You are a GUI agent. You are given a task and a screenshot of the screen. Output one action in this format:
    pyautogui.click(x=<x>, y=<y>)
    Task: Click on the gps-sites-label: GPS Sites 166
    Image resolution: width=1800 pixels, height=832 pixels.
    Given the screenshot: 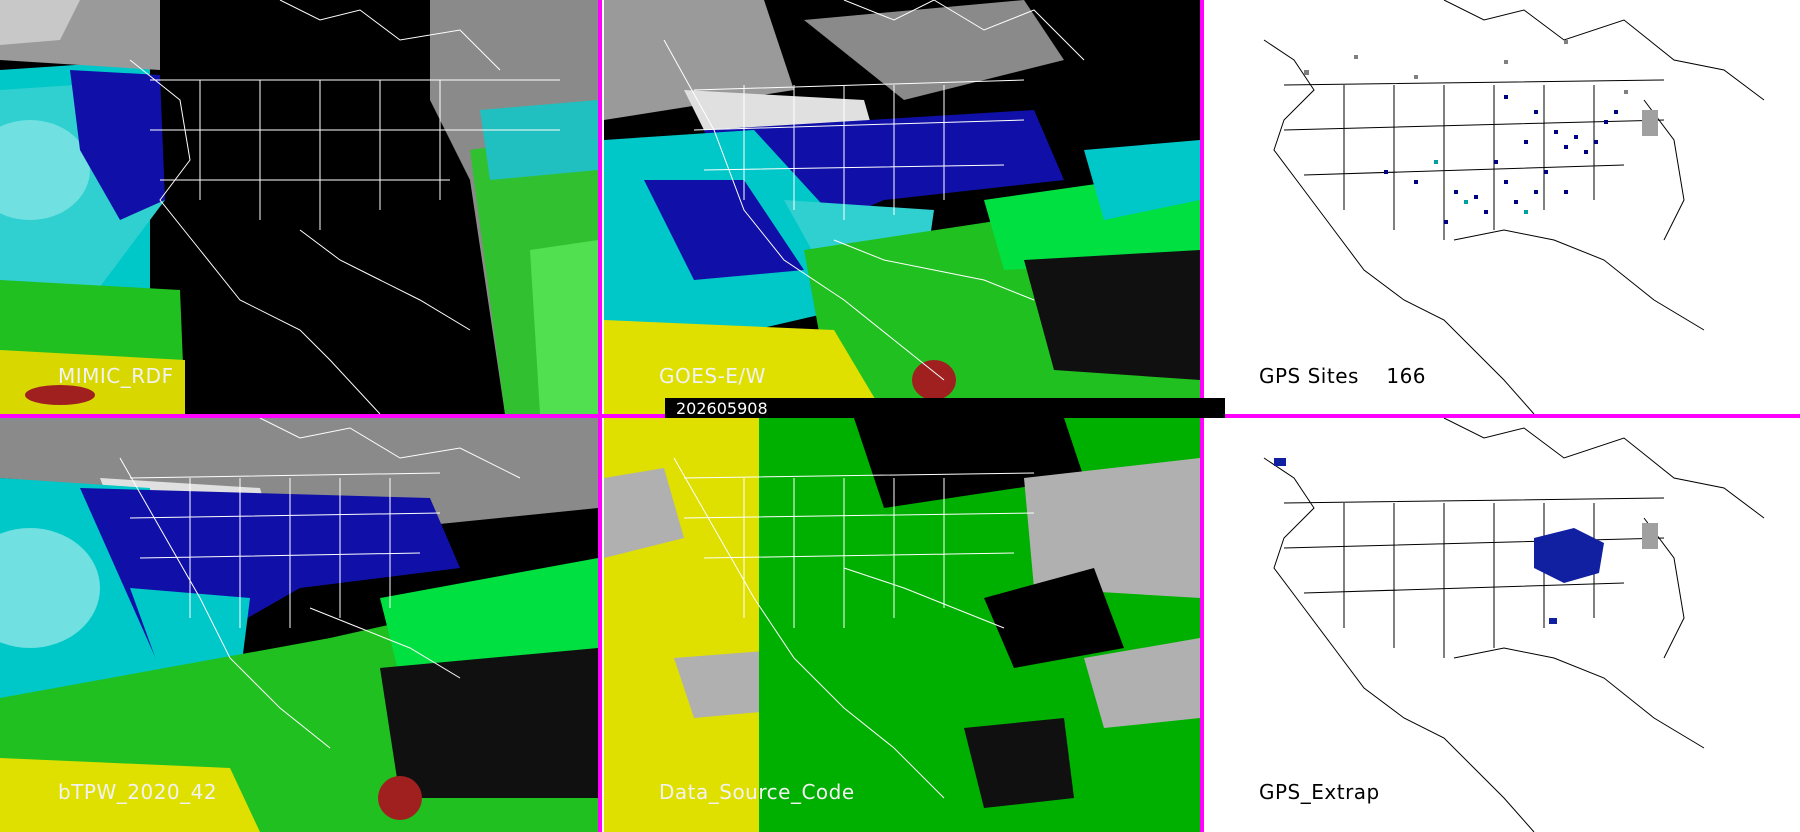 What is the action you would take?
    pyautogui.click(x=1343, y=376)
    